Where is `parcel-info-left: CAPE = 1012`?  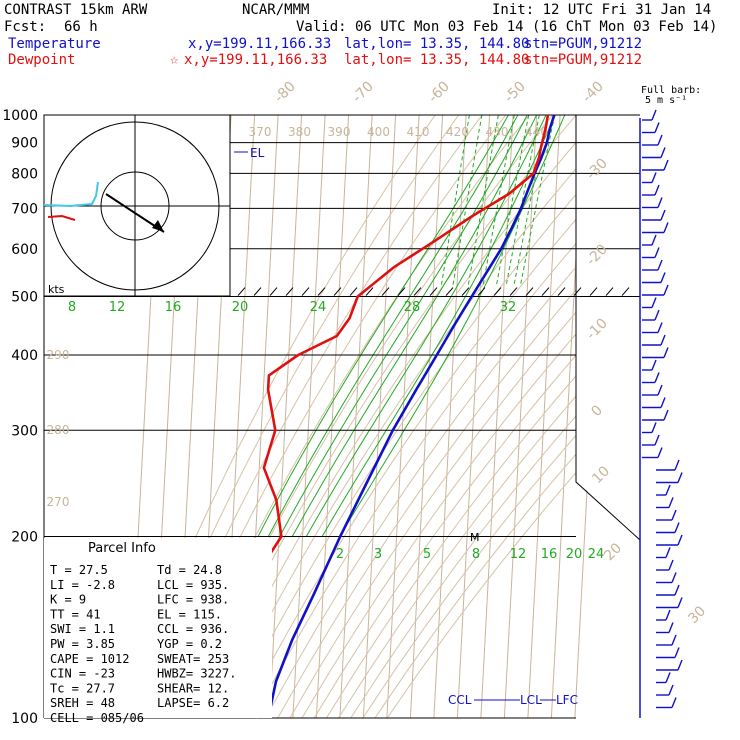 parcel-info-left: CAPE = 1012 is located at coordinates (89, 659).